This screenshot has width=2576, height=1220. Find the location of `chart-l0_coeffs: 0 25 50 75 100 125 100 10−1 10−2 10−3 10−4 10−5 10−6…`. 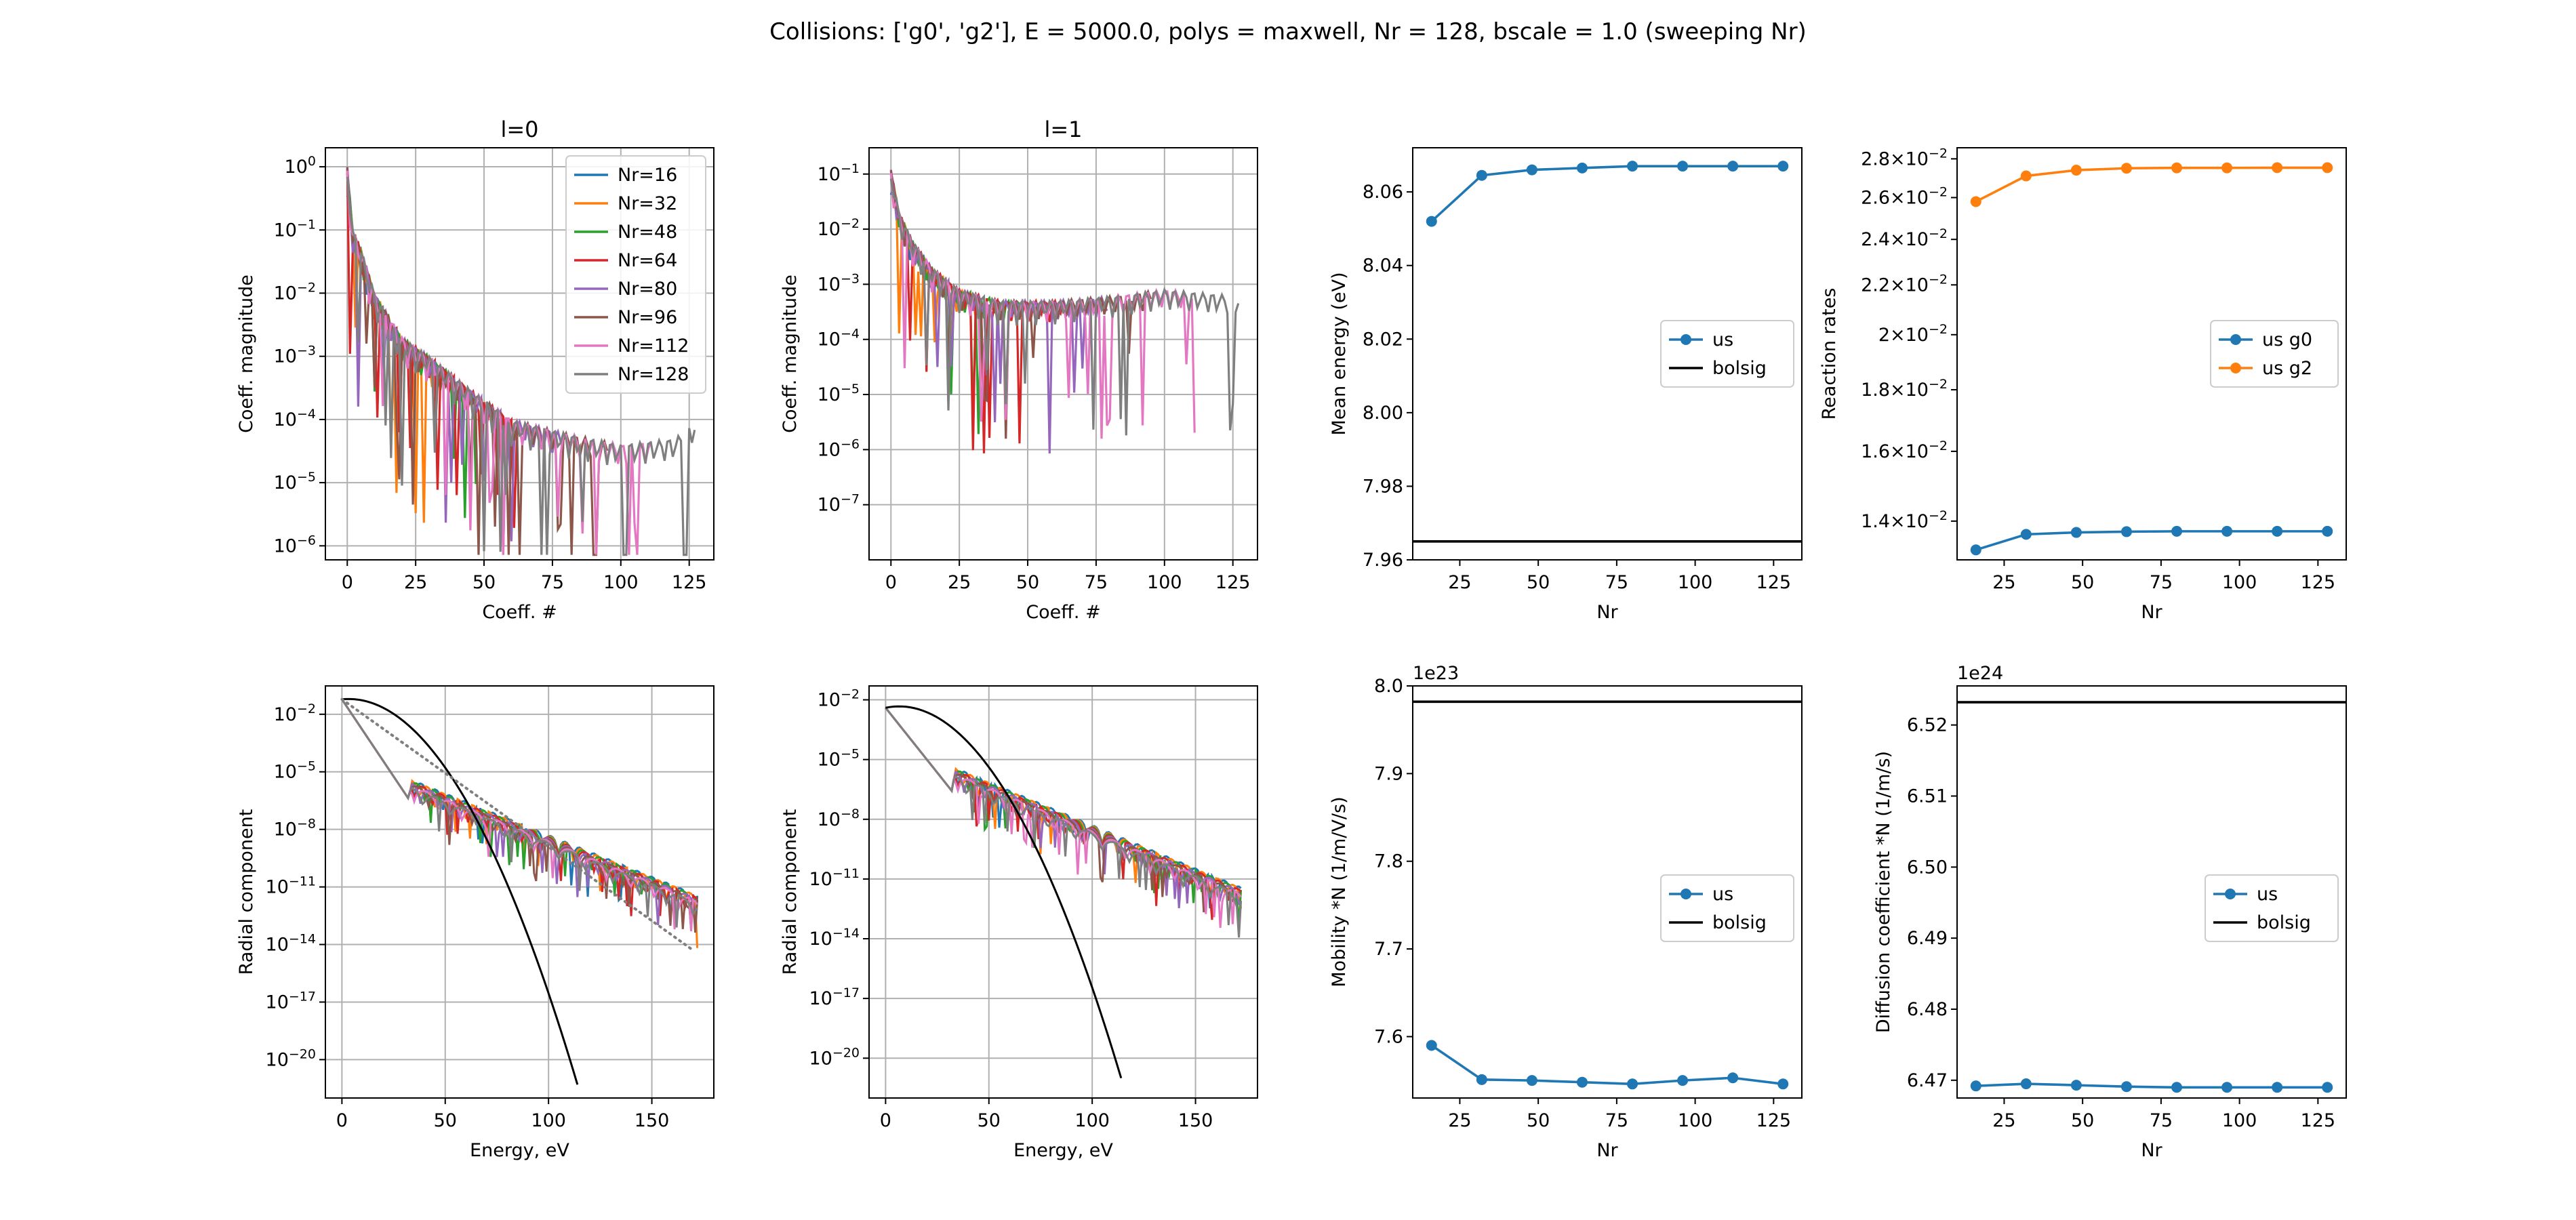

chart-l0_coeffs: 0 25 50 75 100 125 100 10−1 10−2 10−3 10−4 10−5 10−6… is located at coordinates (475, 370).